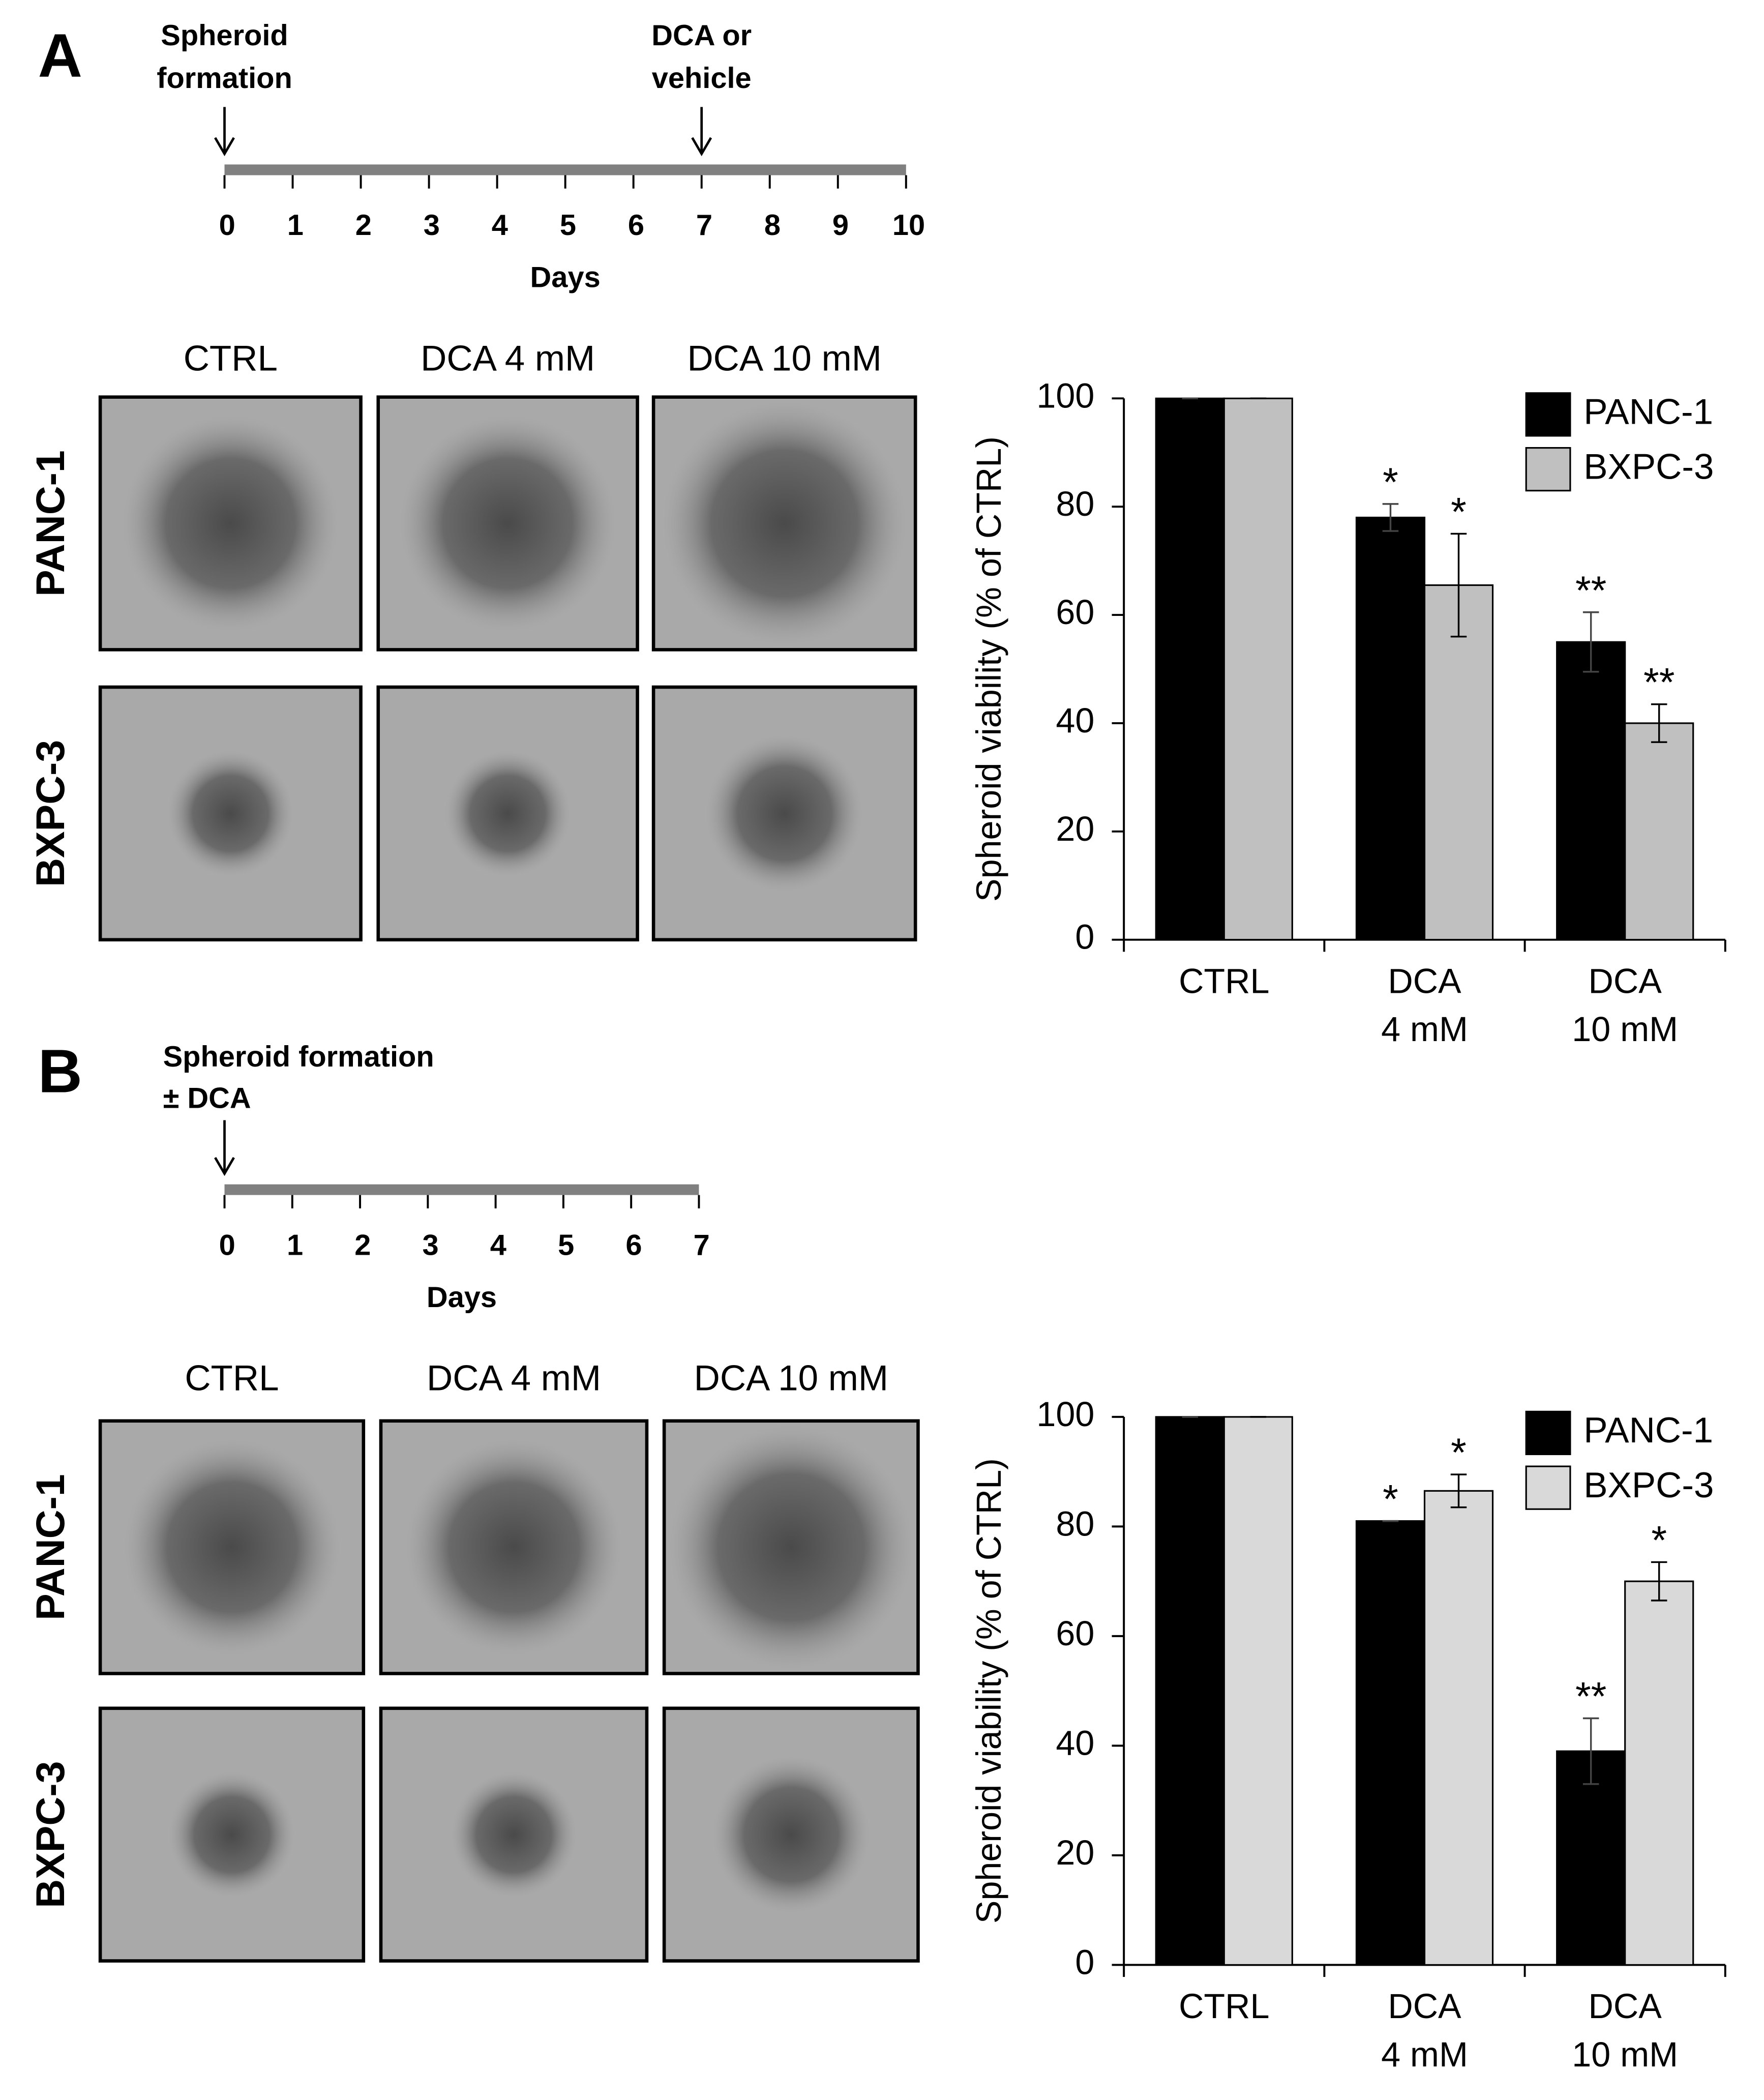 Image resolution: width=1764 pixels, height=2100 pixels. Describe the element at coordinates (1425, 2054) in the screenshot. I see `x-tick-label: 4 mM` at that location.